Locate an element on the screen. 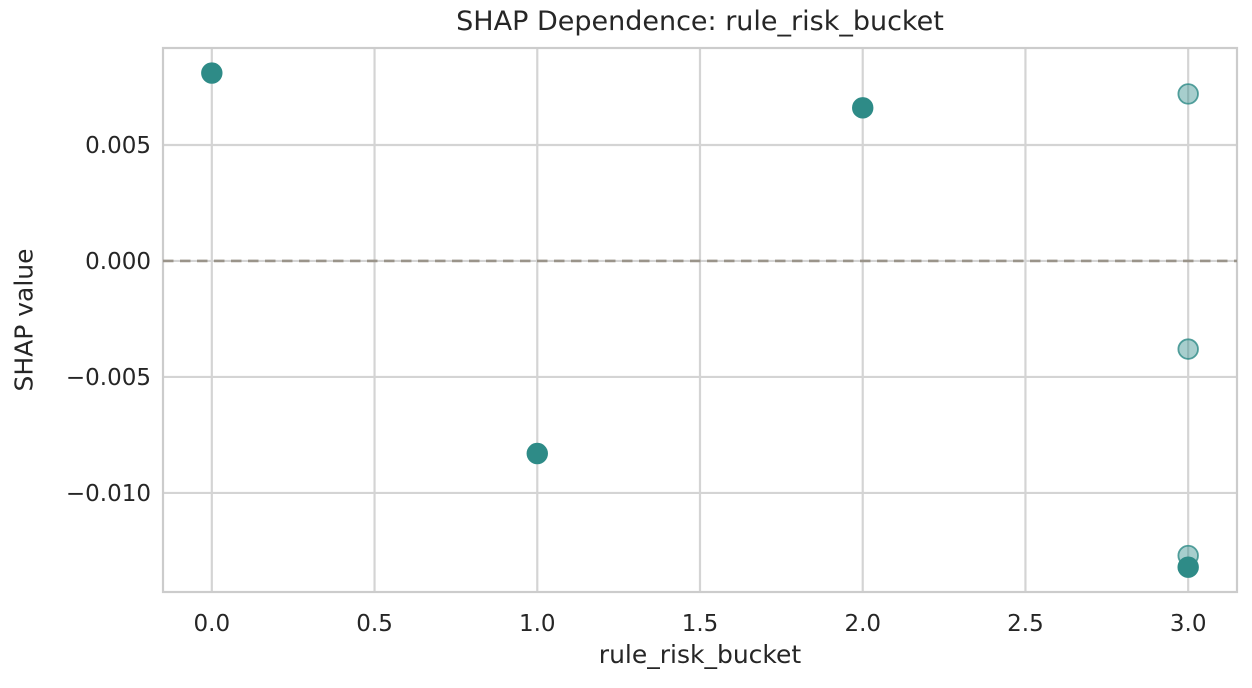  y-tick-label: 0.005 is located at coordinates (118, 146).